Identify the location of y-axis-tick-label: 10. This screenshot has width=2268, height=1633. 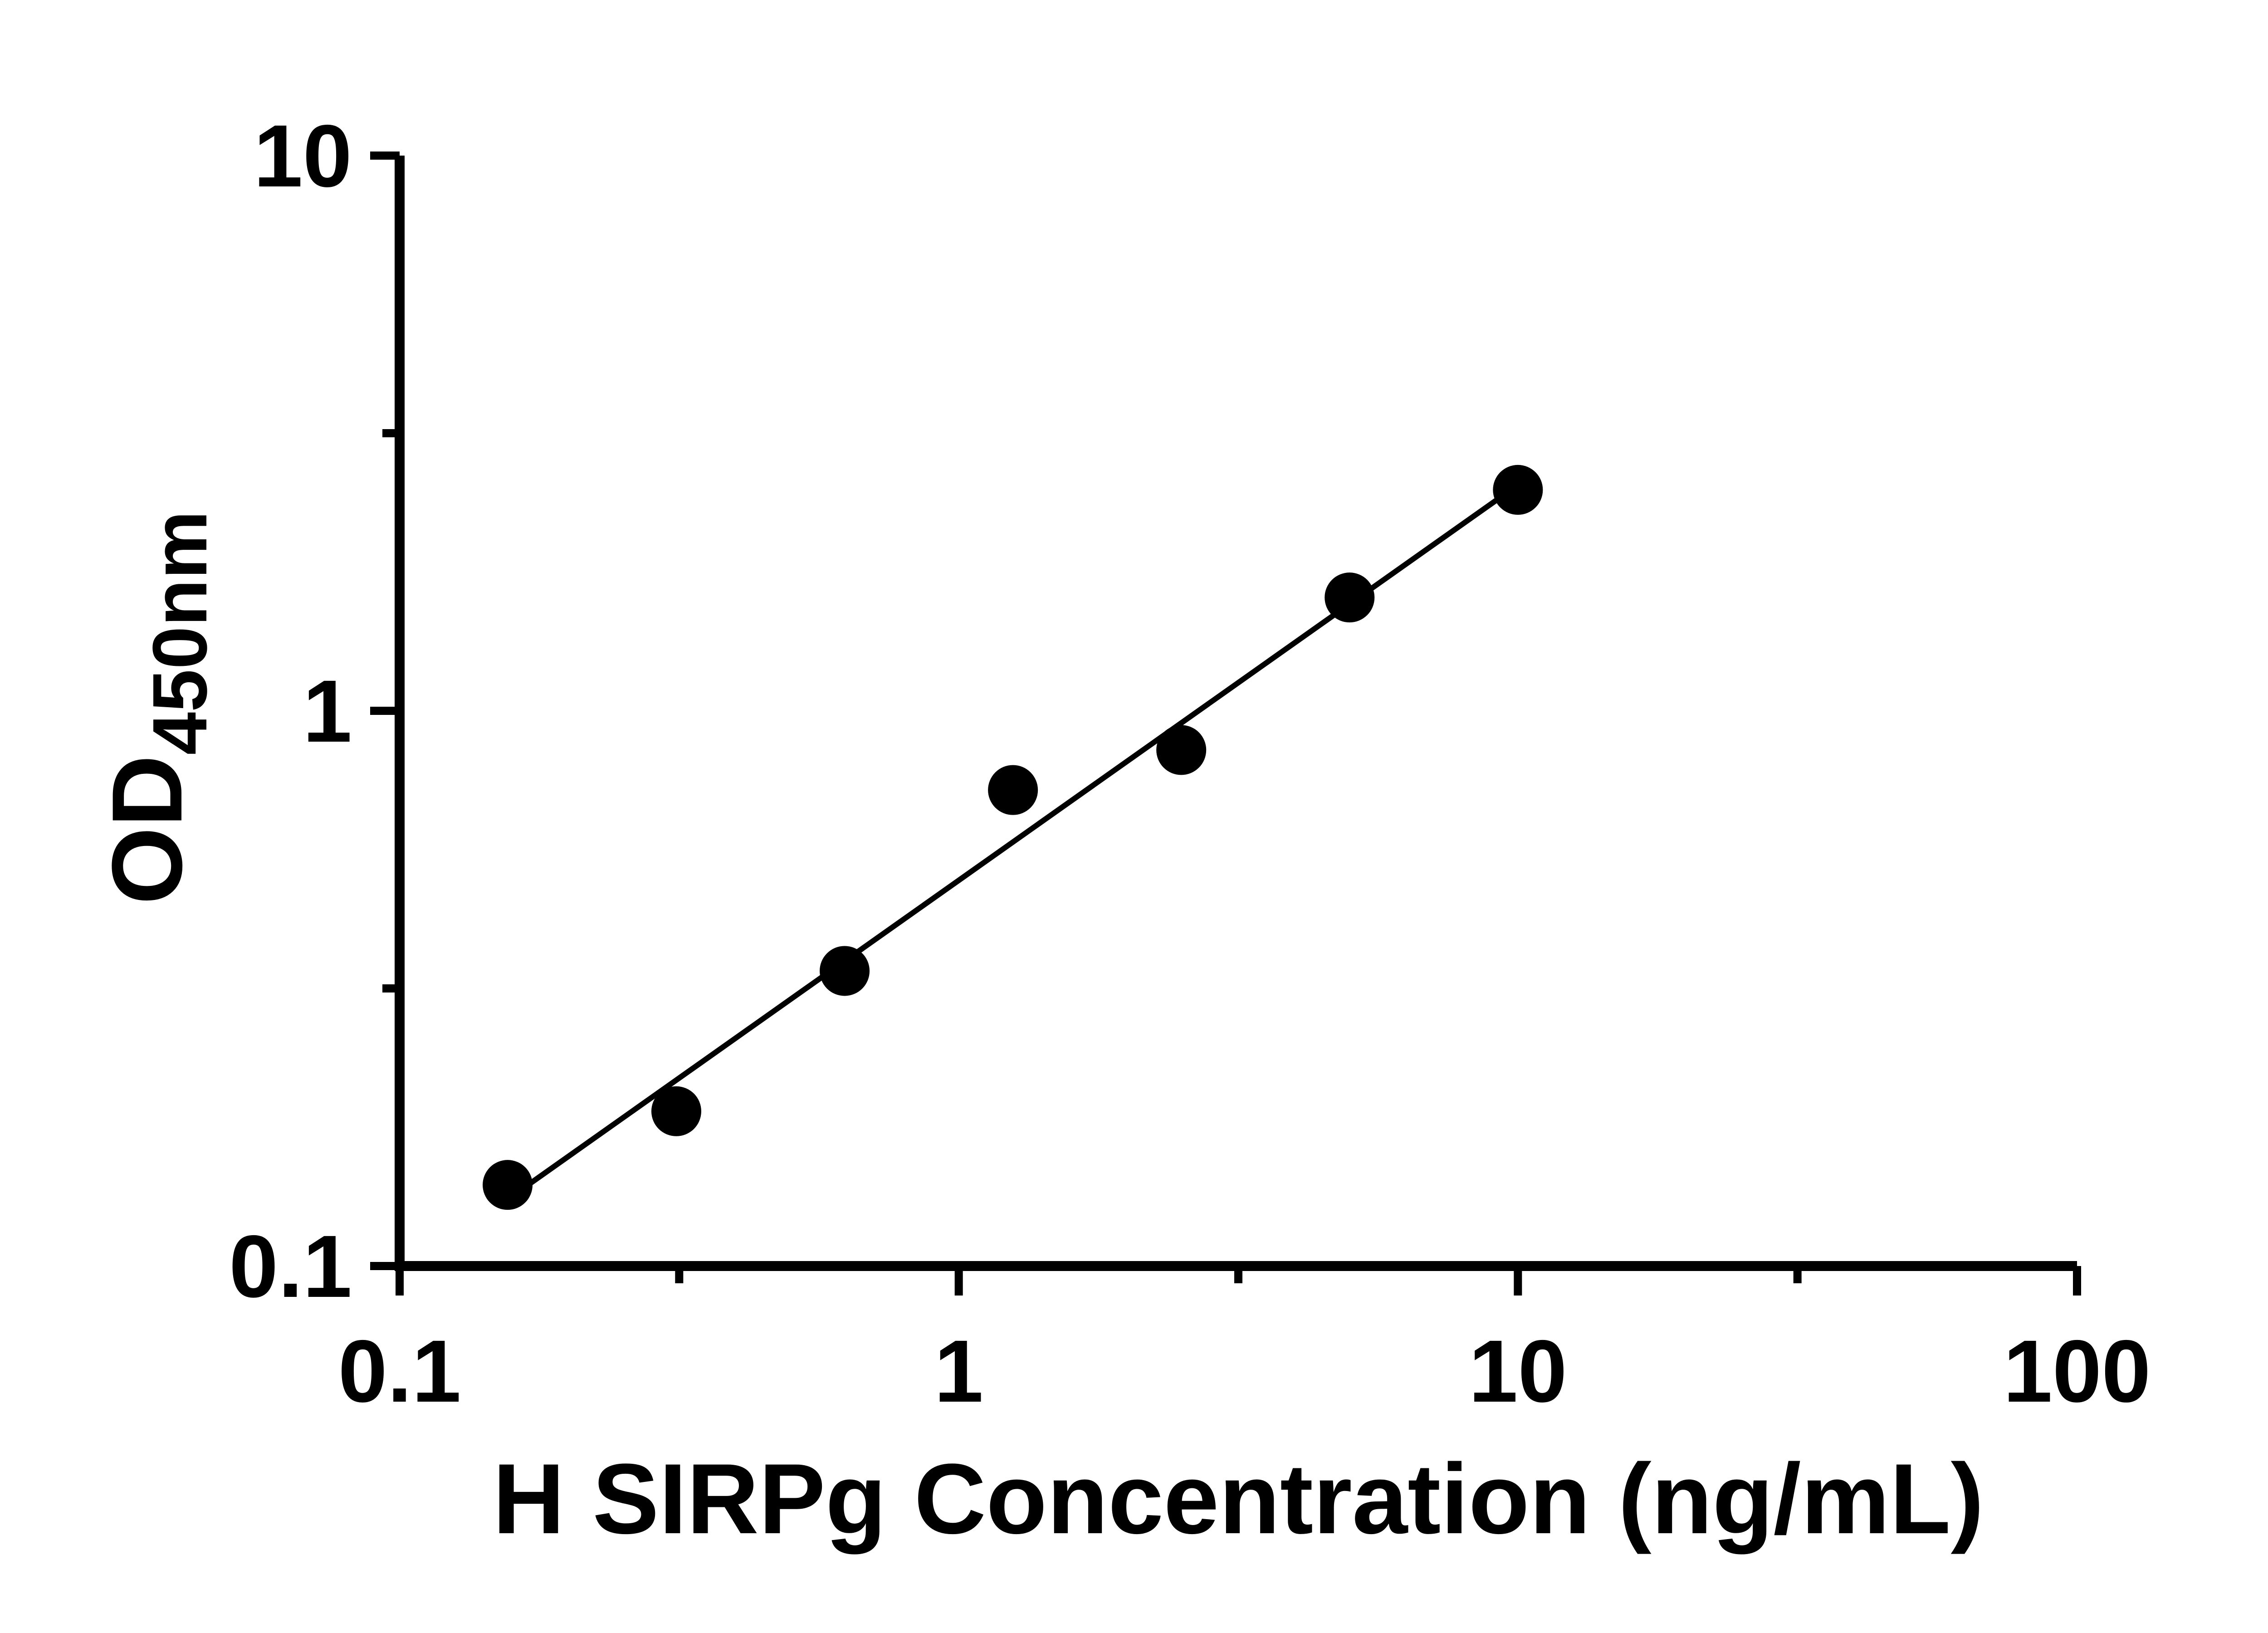
(303, 156).